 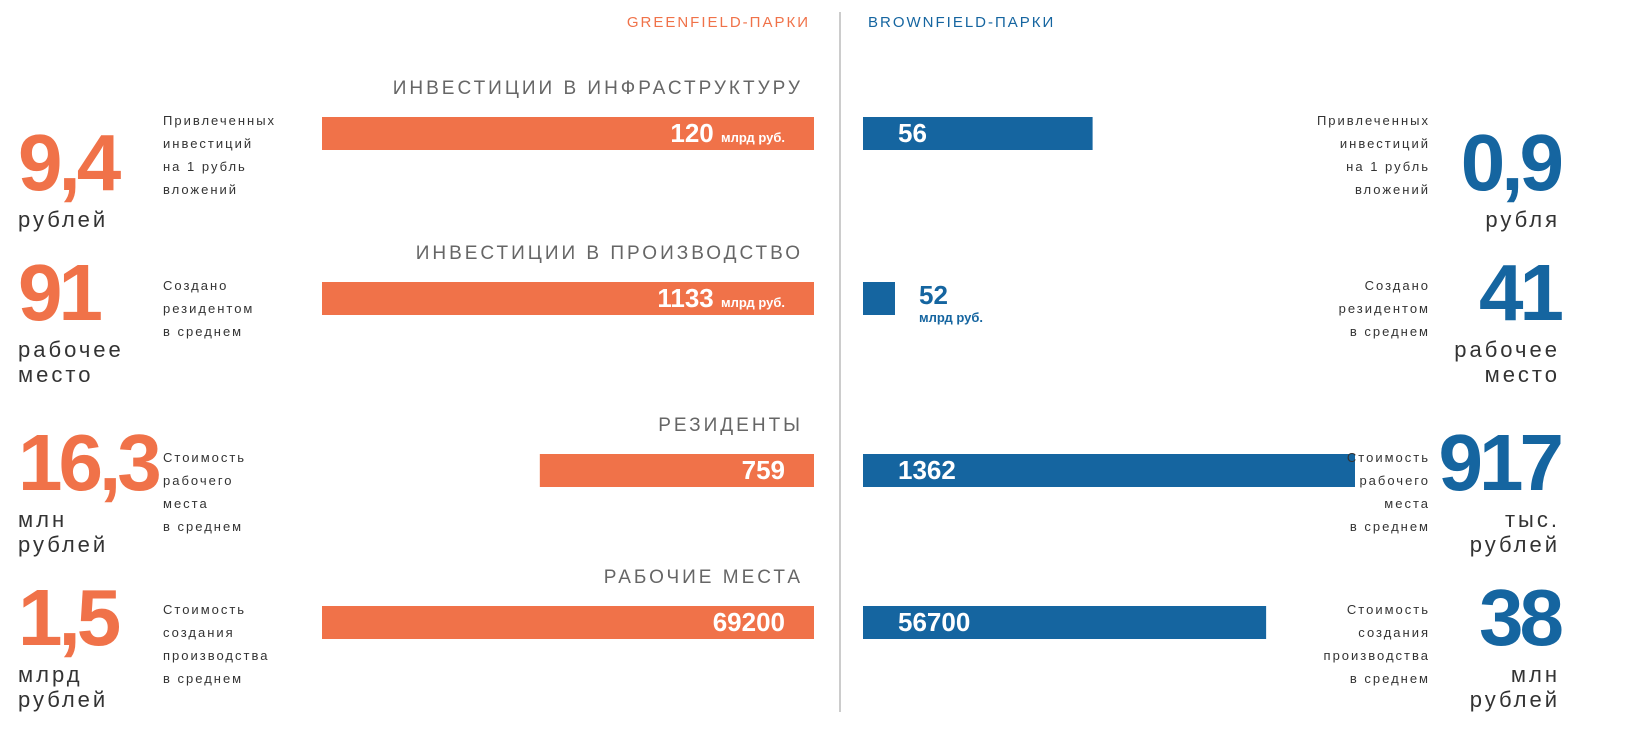 What do you see at coordinates (1520, 617) in the screenshot?
I see `big-number: 38` at bounding box center [1520, 617].